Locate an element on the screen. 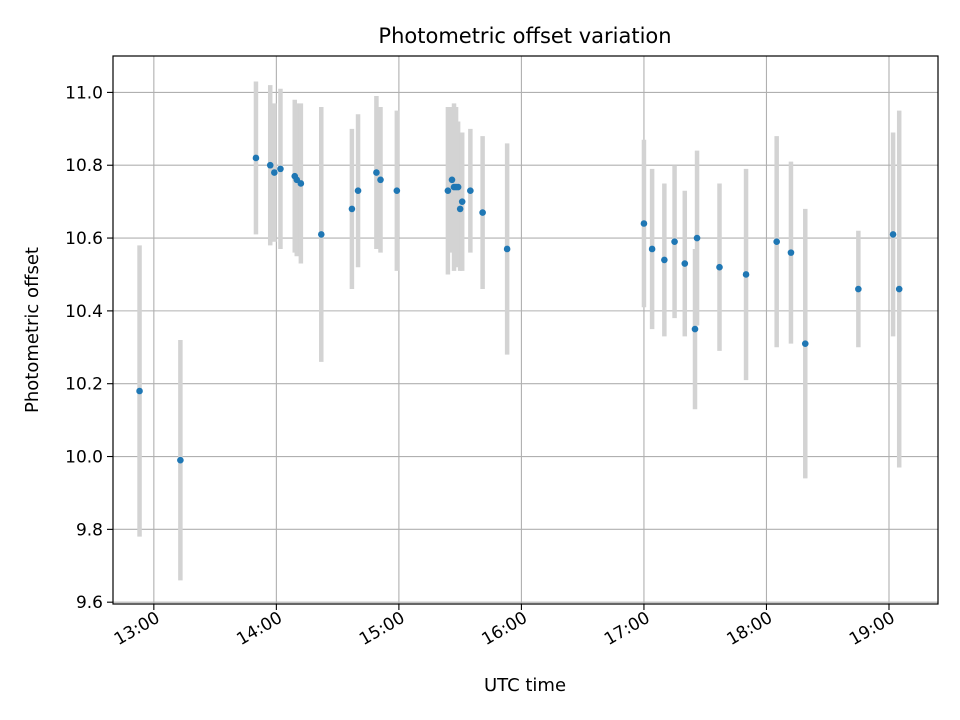 This screenshot has height=720, width=960. y-axis: 9.6 9.8 10.0 10.2 10.4 10.6 10.8 11.0 is located at coordinates (89, 348).